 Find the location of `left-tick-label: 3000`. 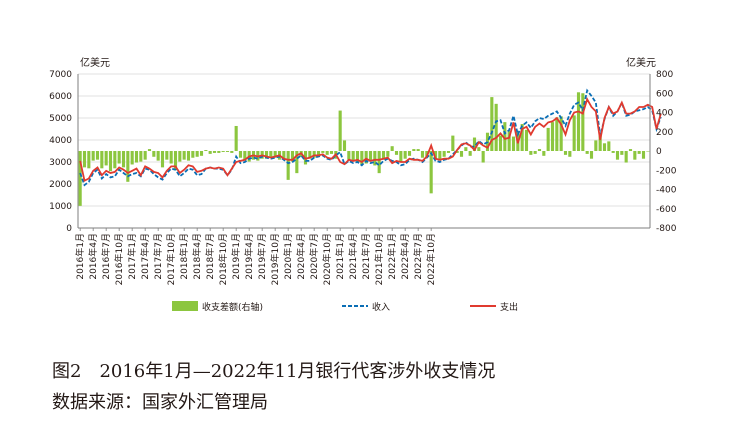

left-tick-label: 3000 is located at coordinates (60, 163).